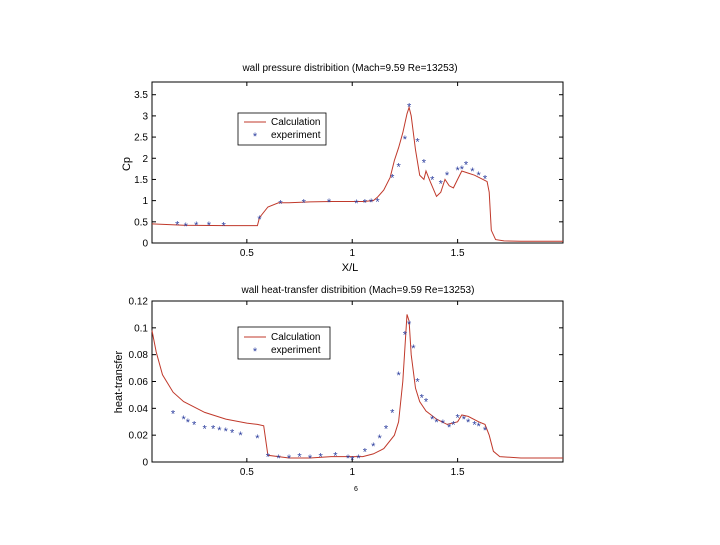 The height and width of the screenshot is (545, 720). I want to click on heat-xtick-label: 0.5, so click(247, 472).